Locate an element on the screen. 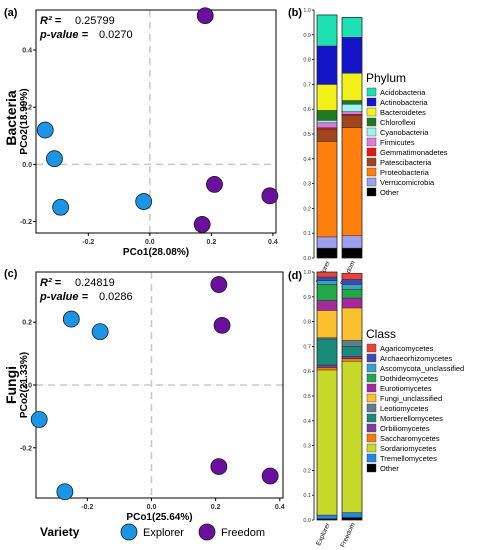  panel-tag: (b) is located at coordinates (295, 13).